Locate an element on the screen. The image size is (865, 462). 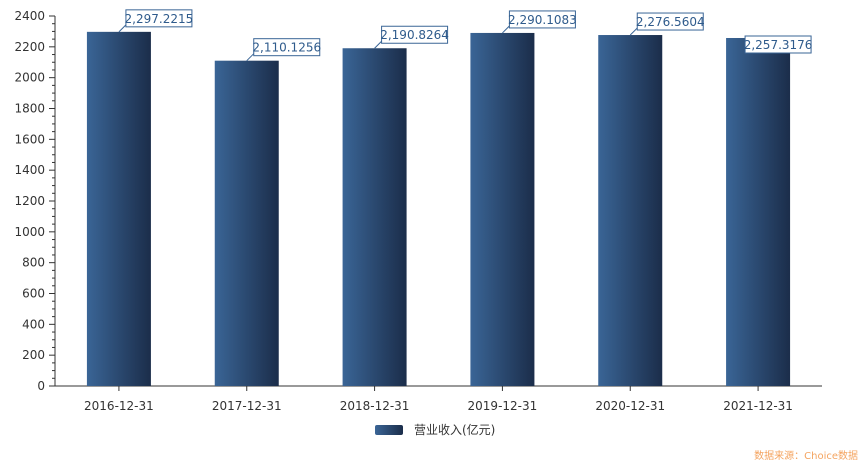
legend: 营业收入(亿元) is located at coordinates (435, 429).